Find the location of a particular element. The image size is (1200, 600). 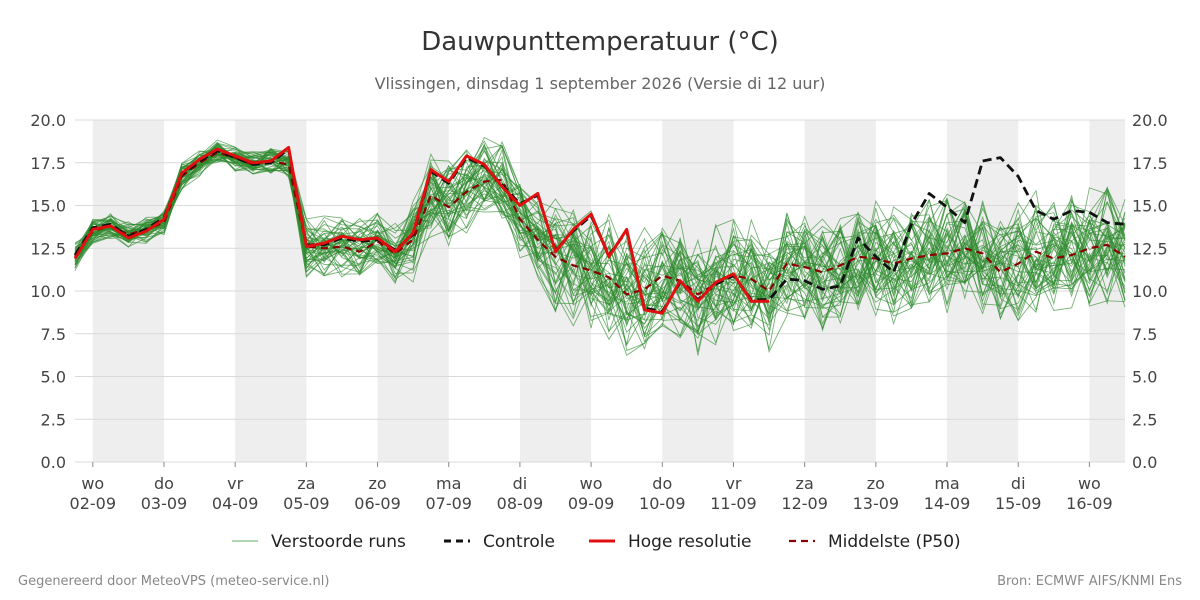

x-tick-date: 05-09 is located at coordinates (306, 503).